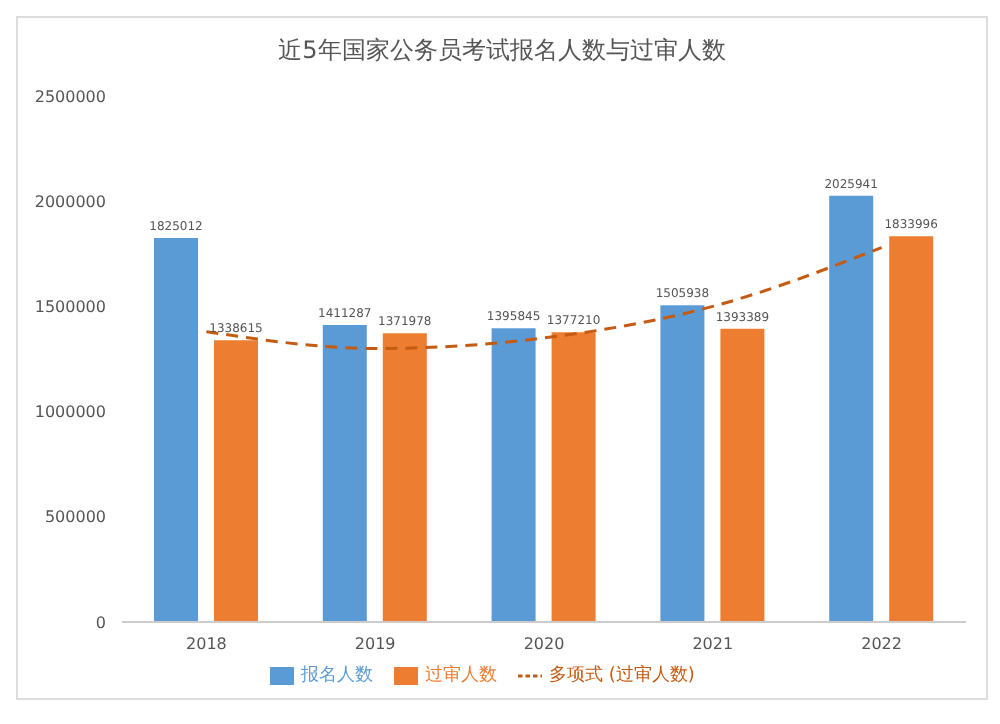 The height and width of the screenshot is (724, 1000). What do you see at coordinates (544, 297) in the screenshot?
I see `line-series` at bounding box center [544, 297].